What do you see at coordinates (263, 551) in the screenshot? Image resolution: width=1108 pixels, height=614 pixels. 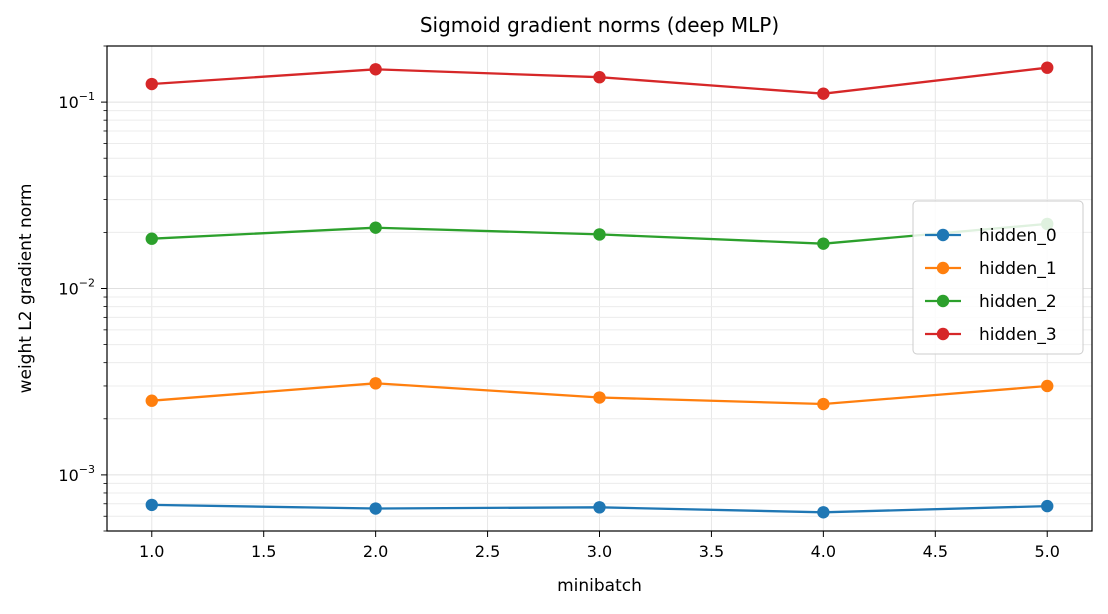 I see `x-tick-label: 1.5` at bounding box center [263, 551].